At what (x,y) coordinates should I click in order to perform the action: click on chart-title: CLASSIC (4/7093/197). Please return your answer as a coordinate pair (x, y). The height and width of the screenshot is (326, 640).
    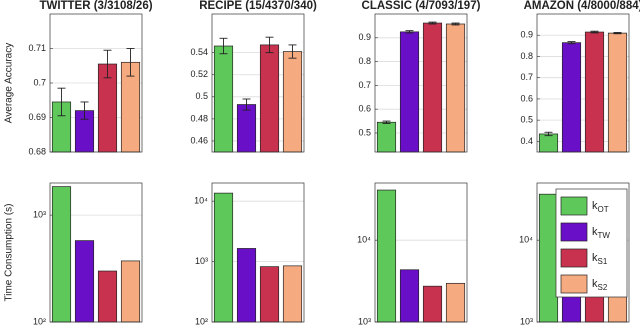
    Looking at the image, I should click on (421, 6).